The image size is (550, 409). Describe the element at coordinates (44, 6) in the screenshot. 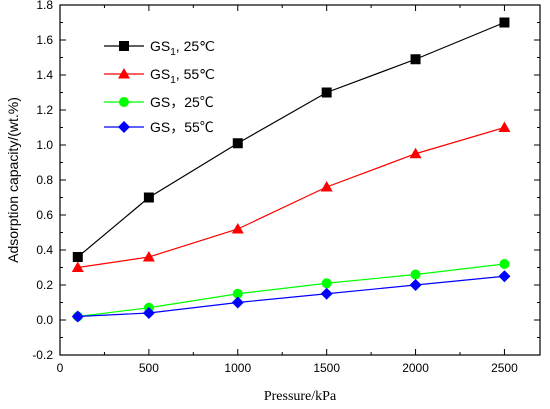

I see `y-tick-label: 1.8` at that location.